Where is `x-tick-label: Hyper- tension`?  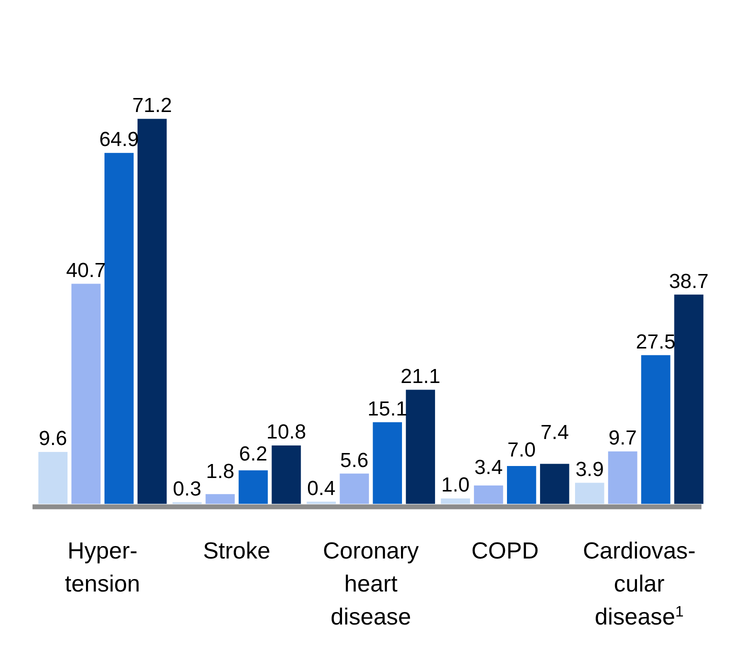
x-tick-label: Hyper- tension is located at coordinates (102, 566).